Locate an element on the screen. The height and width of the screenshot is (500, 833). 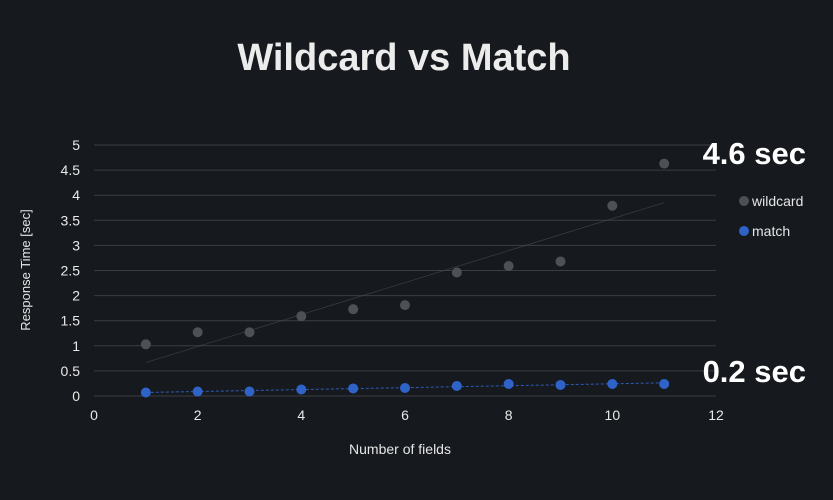
x-tick-label: 6 is located at coordinates (405, 415).